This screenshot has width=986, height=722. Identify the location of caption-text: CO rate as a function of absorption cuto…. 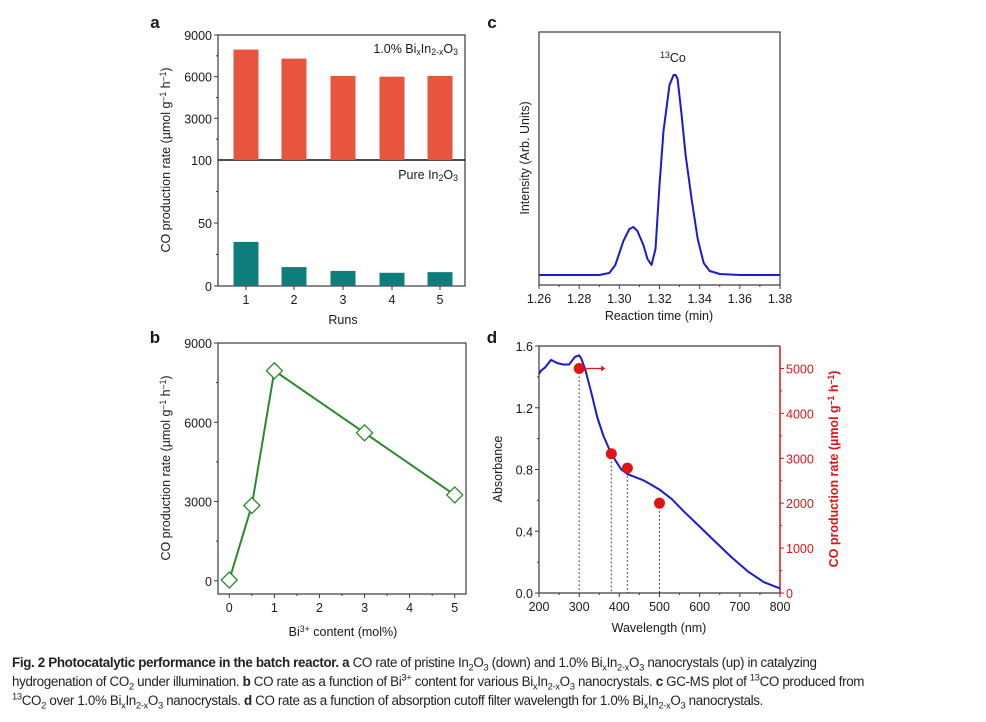
(507, 702).